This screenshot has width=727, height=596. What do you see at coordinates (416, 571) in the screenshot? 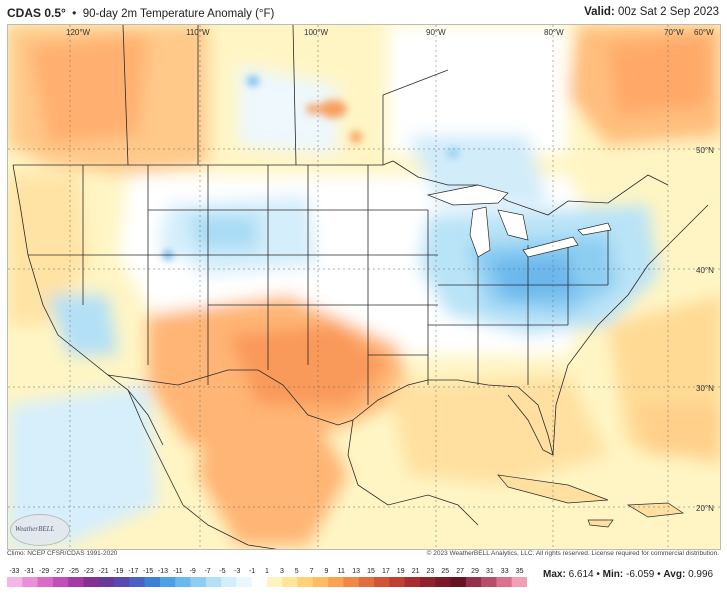
I see `colorbar-tick: 21` at bounding box center [416, 571].